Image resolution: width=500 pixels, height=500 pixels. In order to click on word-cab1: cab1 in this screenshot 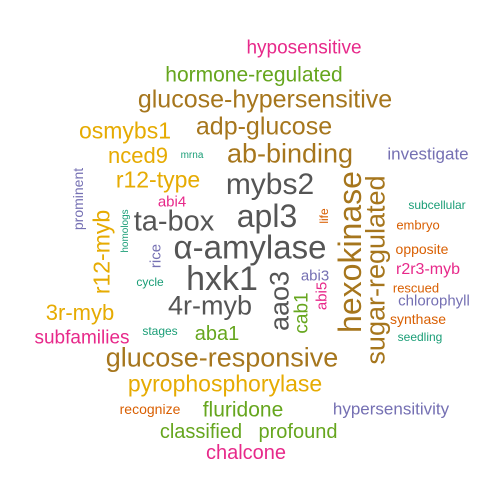, I will do `click(302, 313)`.